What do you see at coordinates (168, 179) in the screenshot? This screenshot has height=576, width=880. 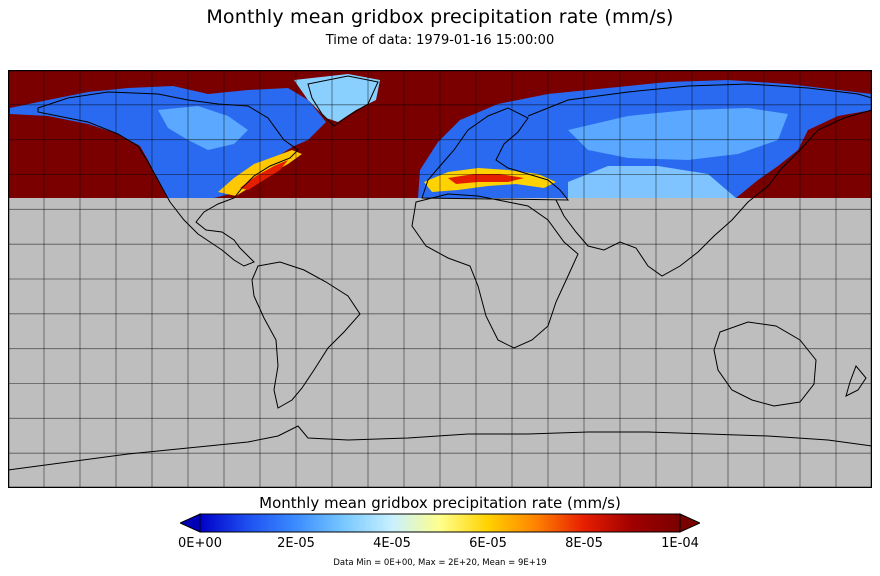 I see `coastline-north-america` at bounding box center [168, 179].